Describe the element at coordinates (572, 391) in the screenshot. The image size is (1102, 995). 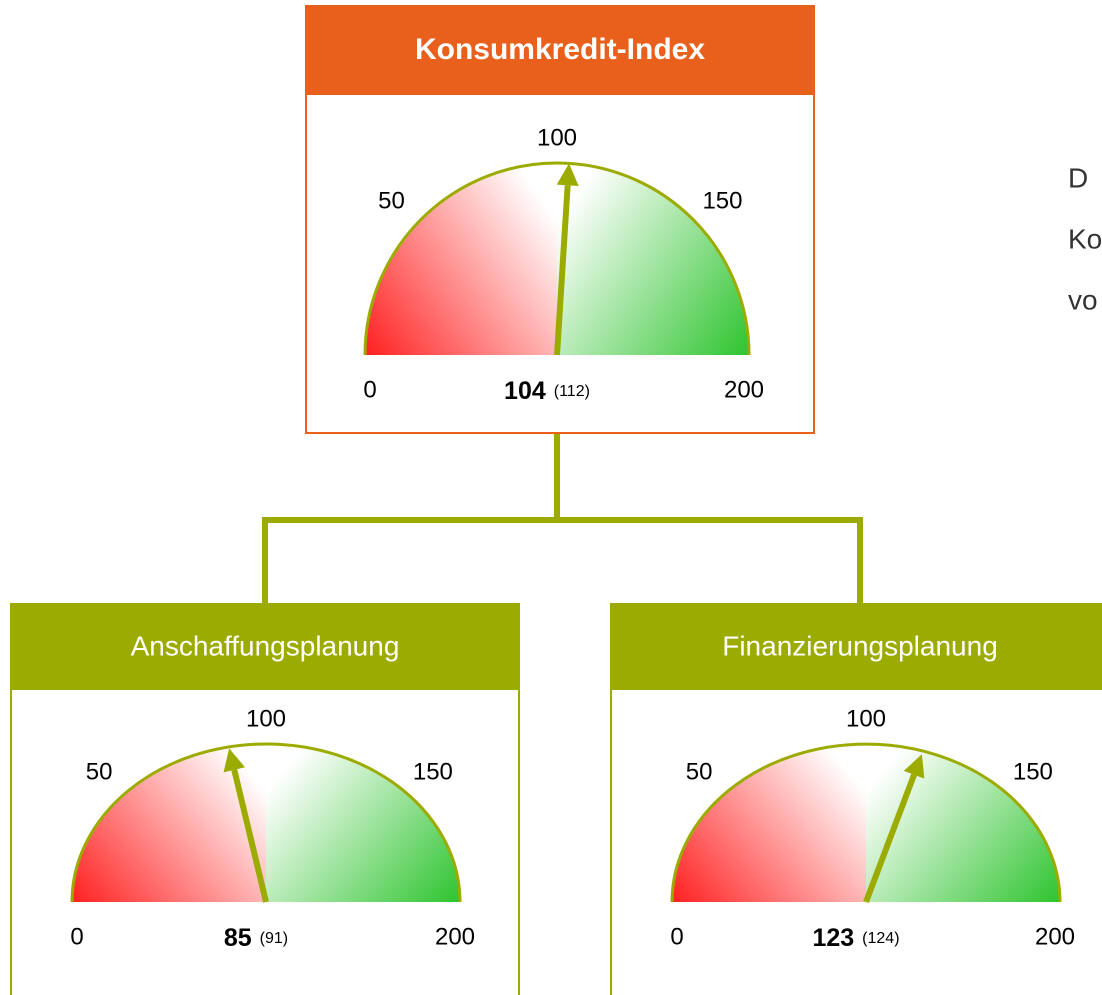
I see `previous-value: (112)` at that location.